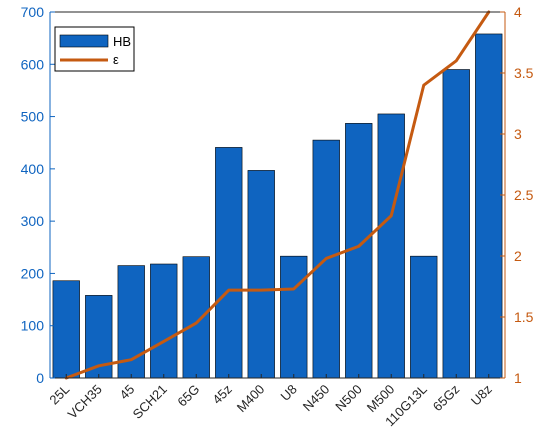 Image resolution: width=550 pixels, height=440 pixels. What do you see at coordinates (150, 402) in the screenshot?
I see `x-tick-label: SCH21` at bounding box center [150, 402].